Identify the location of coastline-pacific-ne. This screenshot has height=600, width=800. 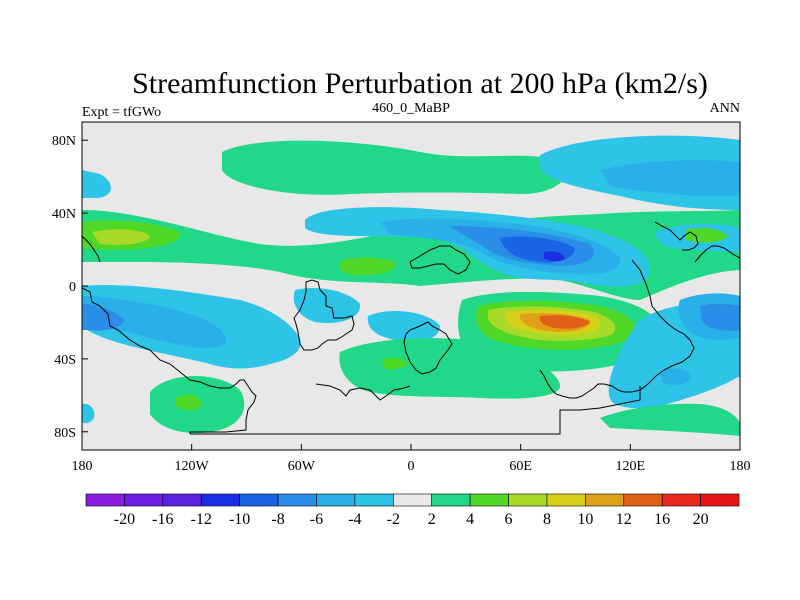
(676, 236).